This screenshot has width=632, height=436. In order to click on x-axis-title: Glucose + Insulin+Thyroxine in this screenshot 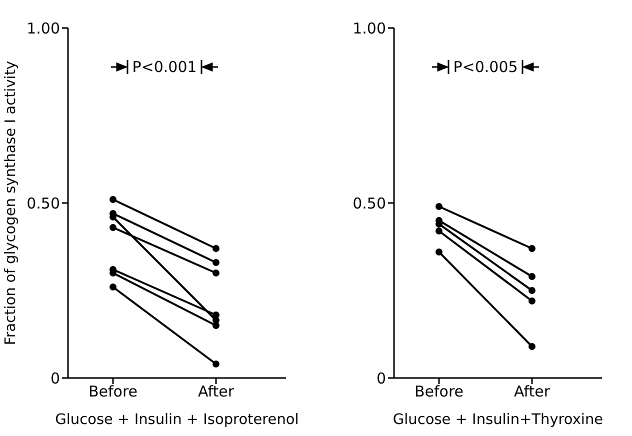, I will do `click(498, 420)`.